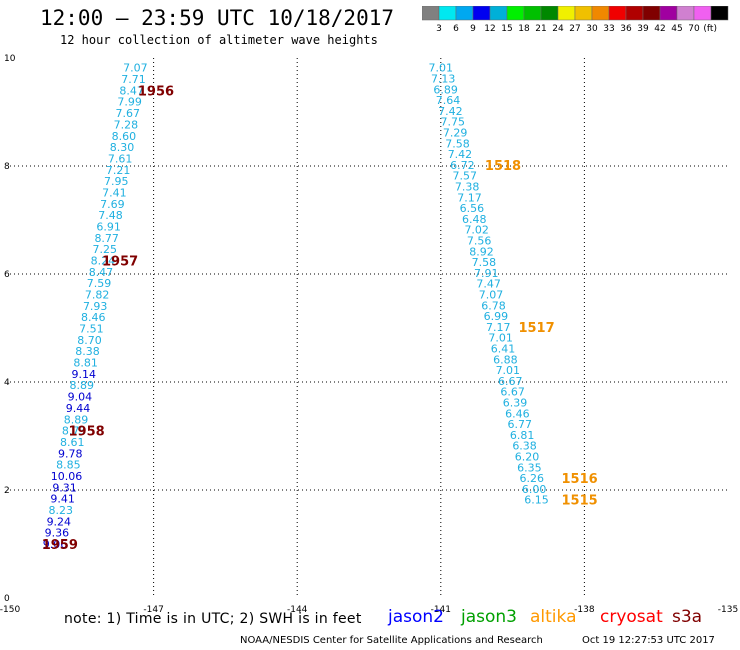 The width and height of the screenshot is (740, 650). What do you see at coordinates (116, 181) in the screenshot?
I see `west-track-point: 7.95` at bounding box center [116, 181].